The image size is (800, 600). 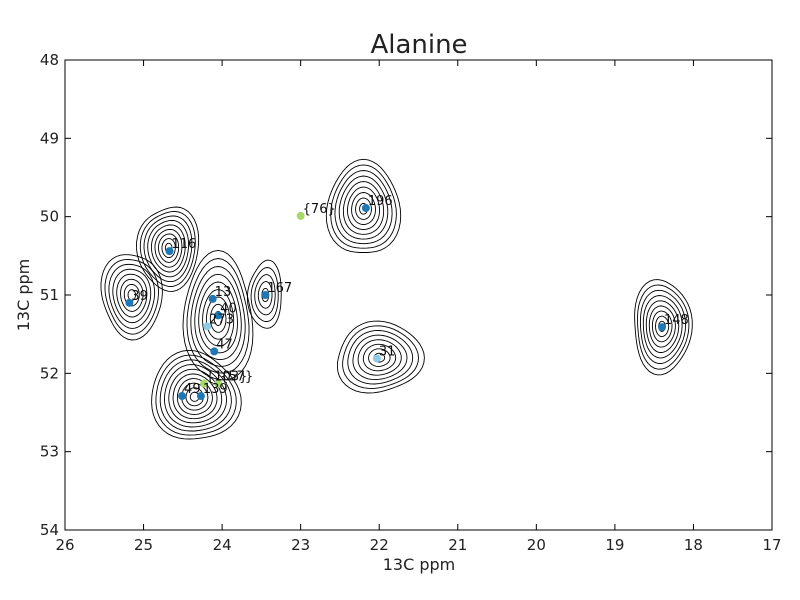 What do you see at coordinates (49, 138) in the screenshot?
I see `y-tick-label: 49` at bounding box center [49, 138].